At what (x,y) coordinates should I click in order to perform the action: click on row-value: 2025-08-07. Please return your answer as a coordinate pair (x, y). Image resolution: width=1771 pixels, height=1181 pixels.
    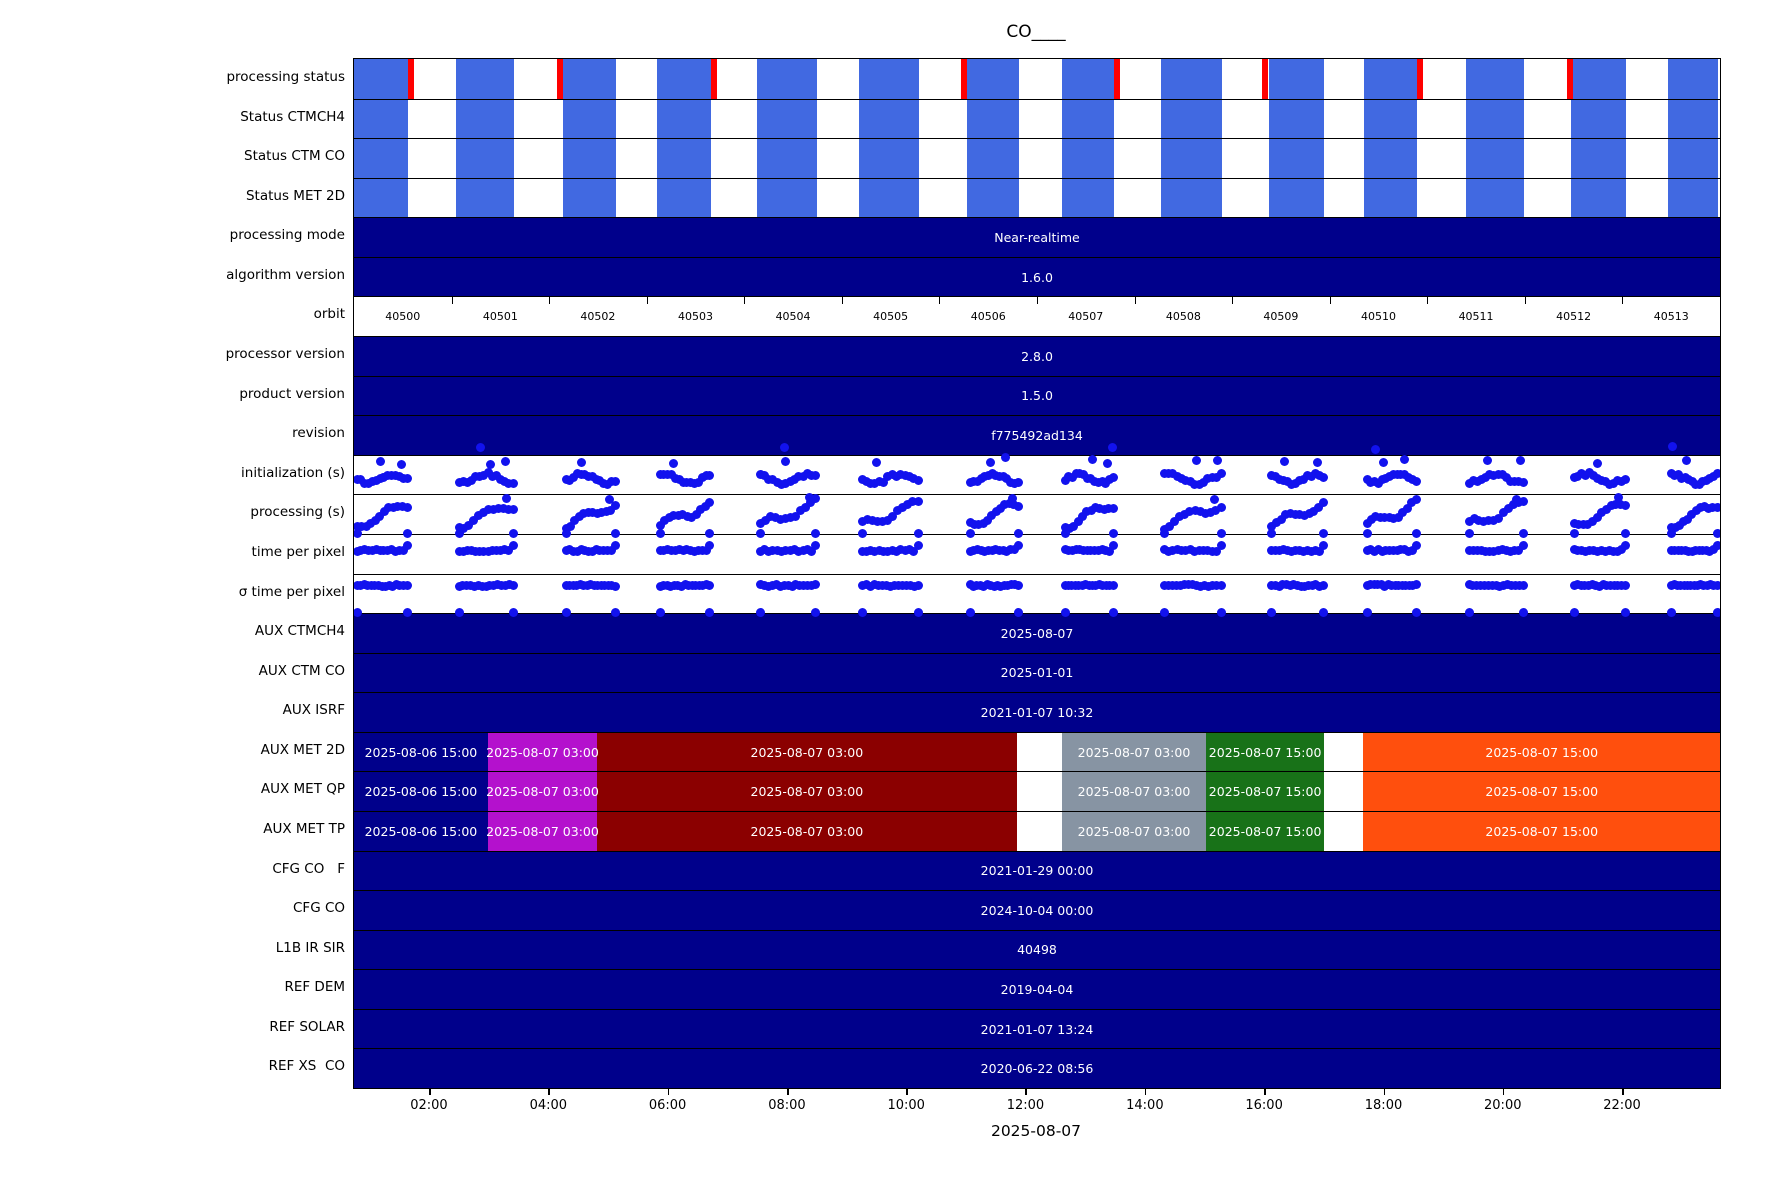
    Looking at the image, I should click on (1037, 633).